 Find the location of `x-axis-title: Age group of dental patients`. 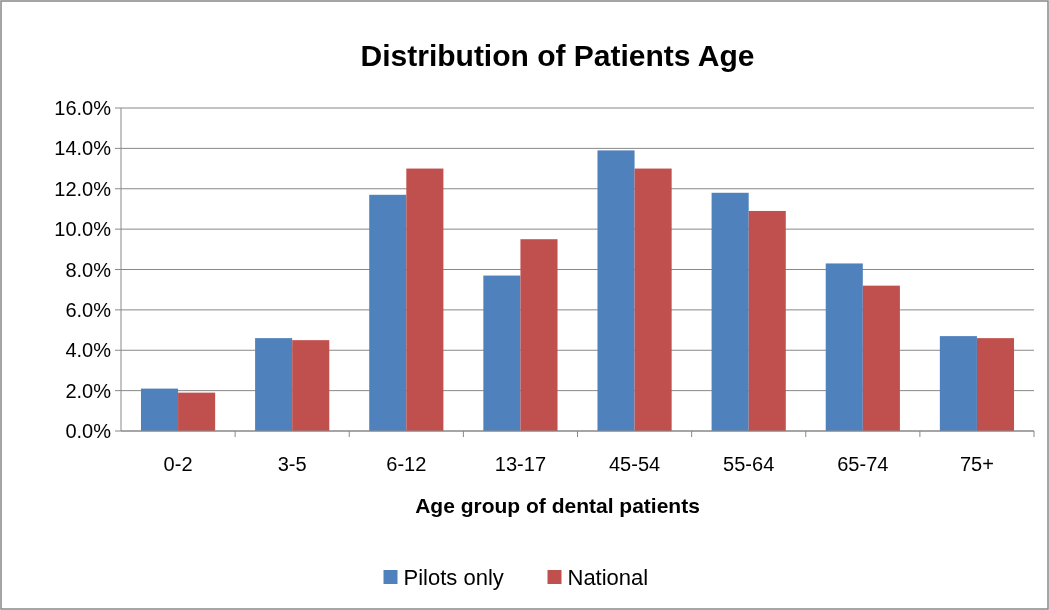

x-axis-title: Age group of dental patients is located at coordinates (557, 505).